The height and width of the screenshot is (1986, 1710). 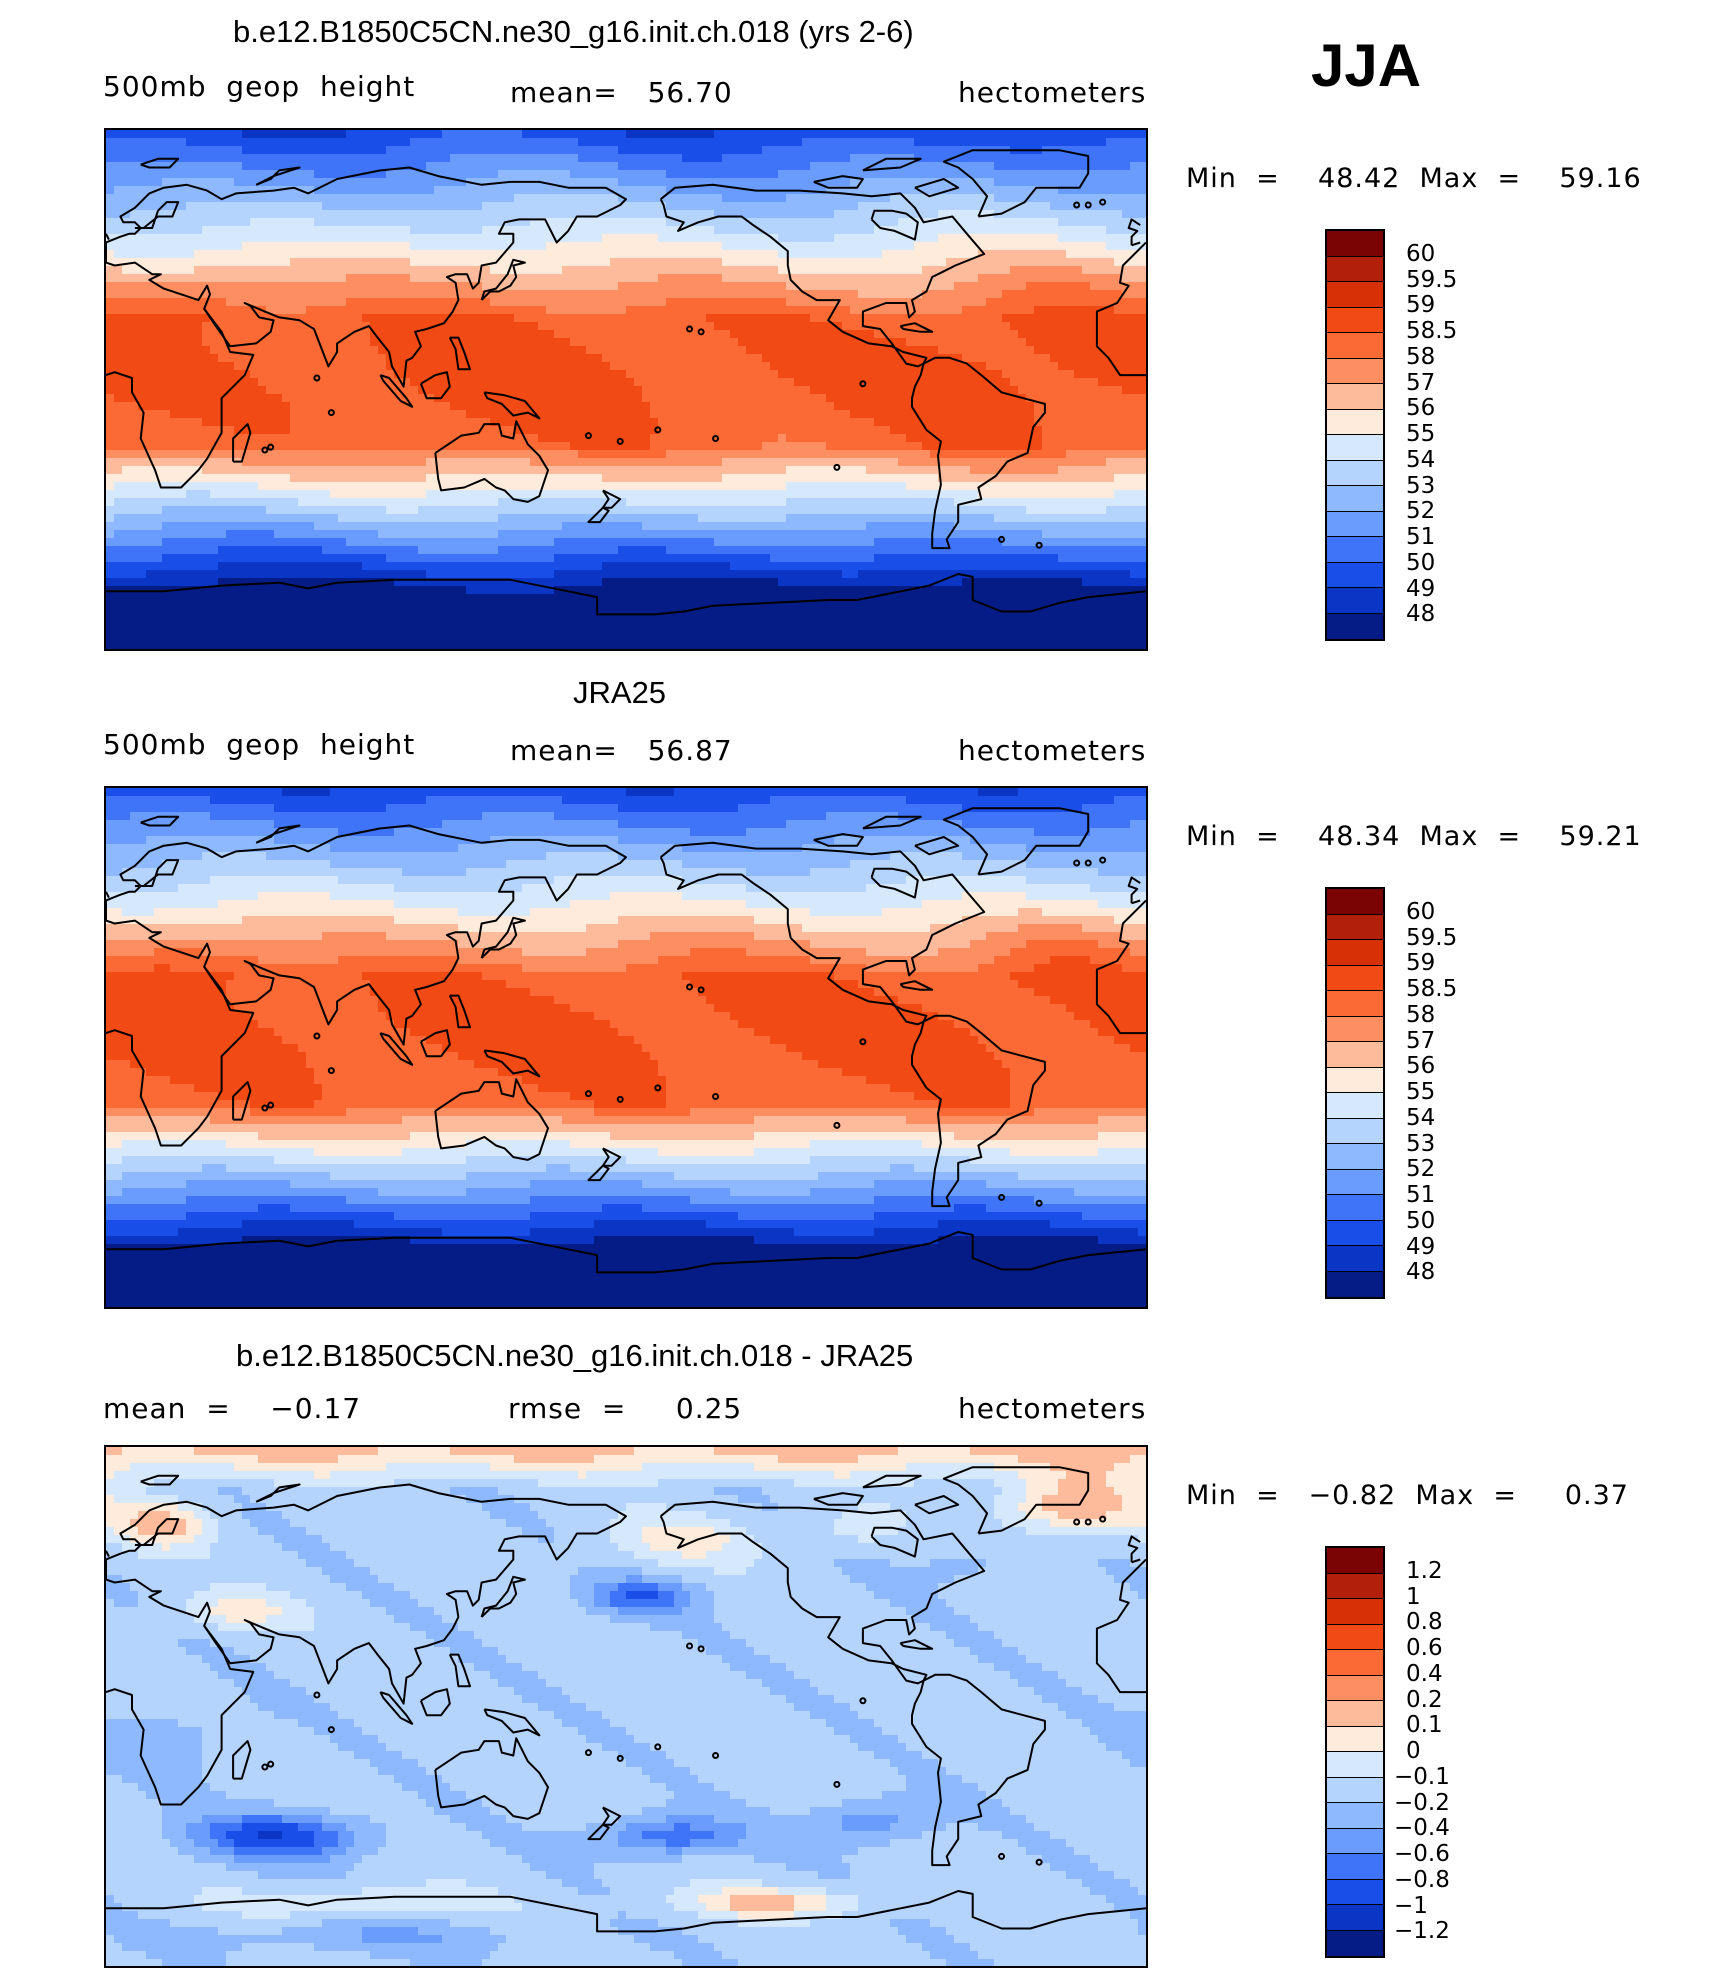 I want to click on panel2-units-label: hectometers, so click(x=1052, y=751).